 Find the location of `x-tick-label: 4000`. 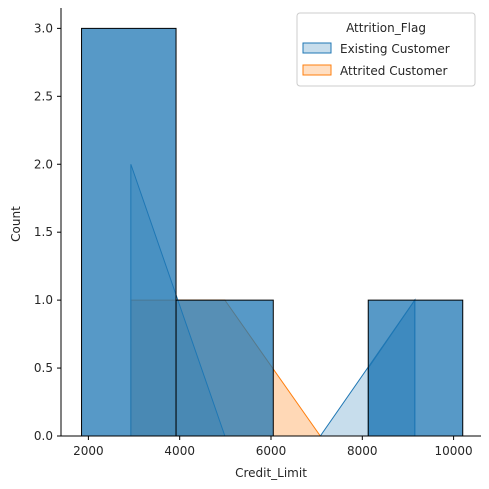

x-tick-label: 4000 is located at coordinates (179, 451).